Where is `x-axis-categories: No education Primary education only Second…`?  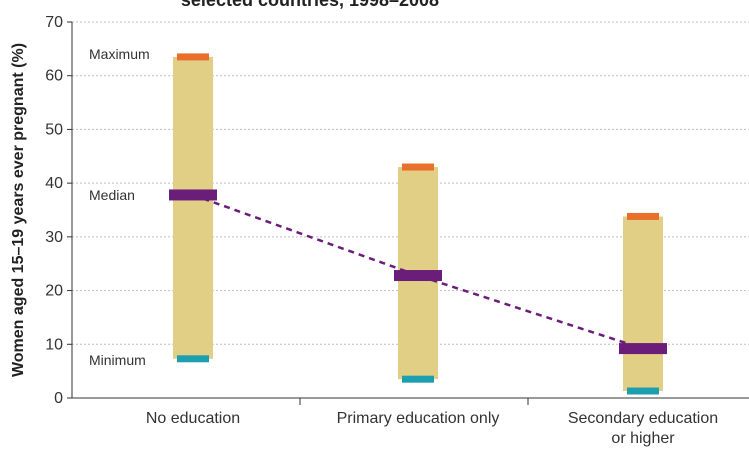 x-axis-categories: No education Primary education only Second… is located at coordinates (432, 422).